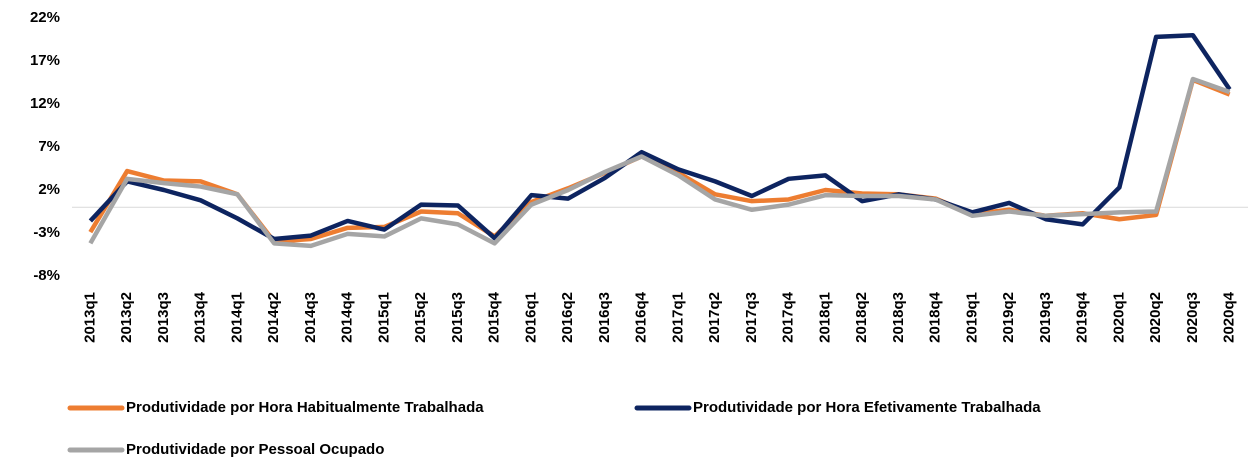 This screenshot has height=464, width=1250. What do you see at coordinates (641, 317) in the screenshot?
I see `x-tick-label: 2016q4` at bounding box center [641, 317].